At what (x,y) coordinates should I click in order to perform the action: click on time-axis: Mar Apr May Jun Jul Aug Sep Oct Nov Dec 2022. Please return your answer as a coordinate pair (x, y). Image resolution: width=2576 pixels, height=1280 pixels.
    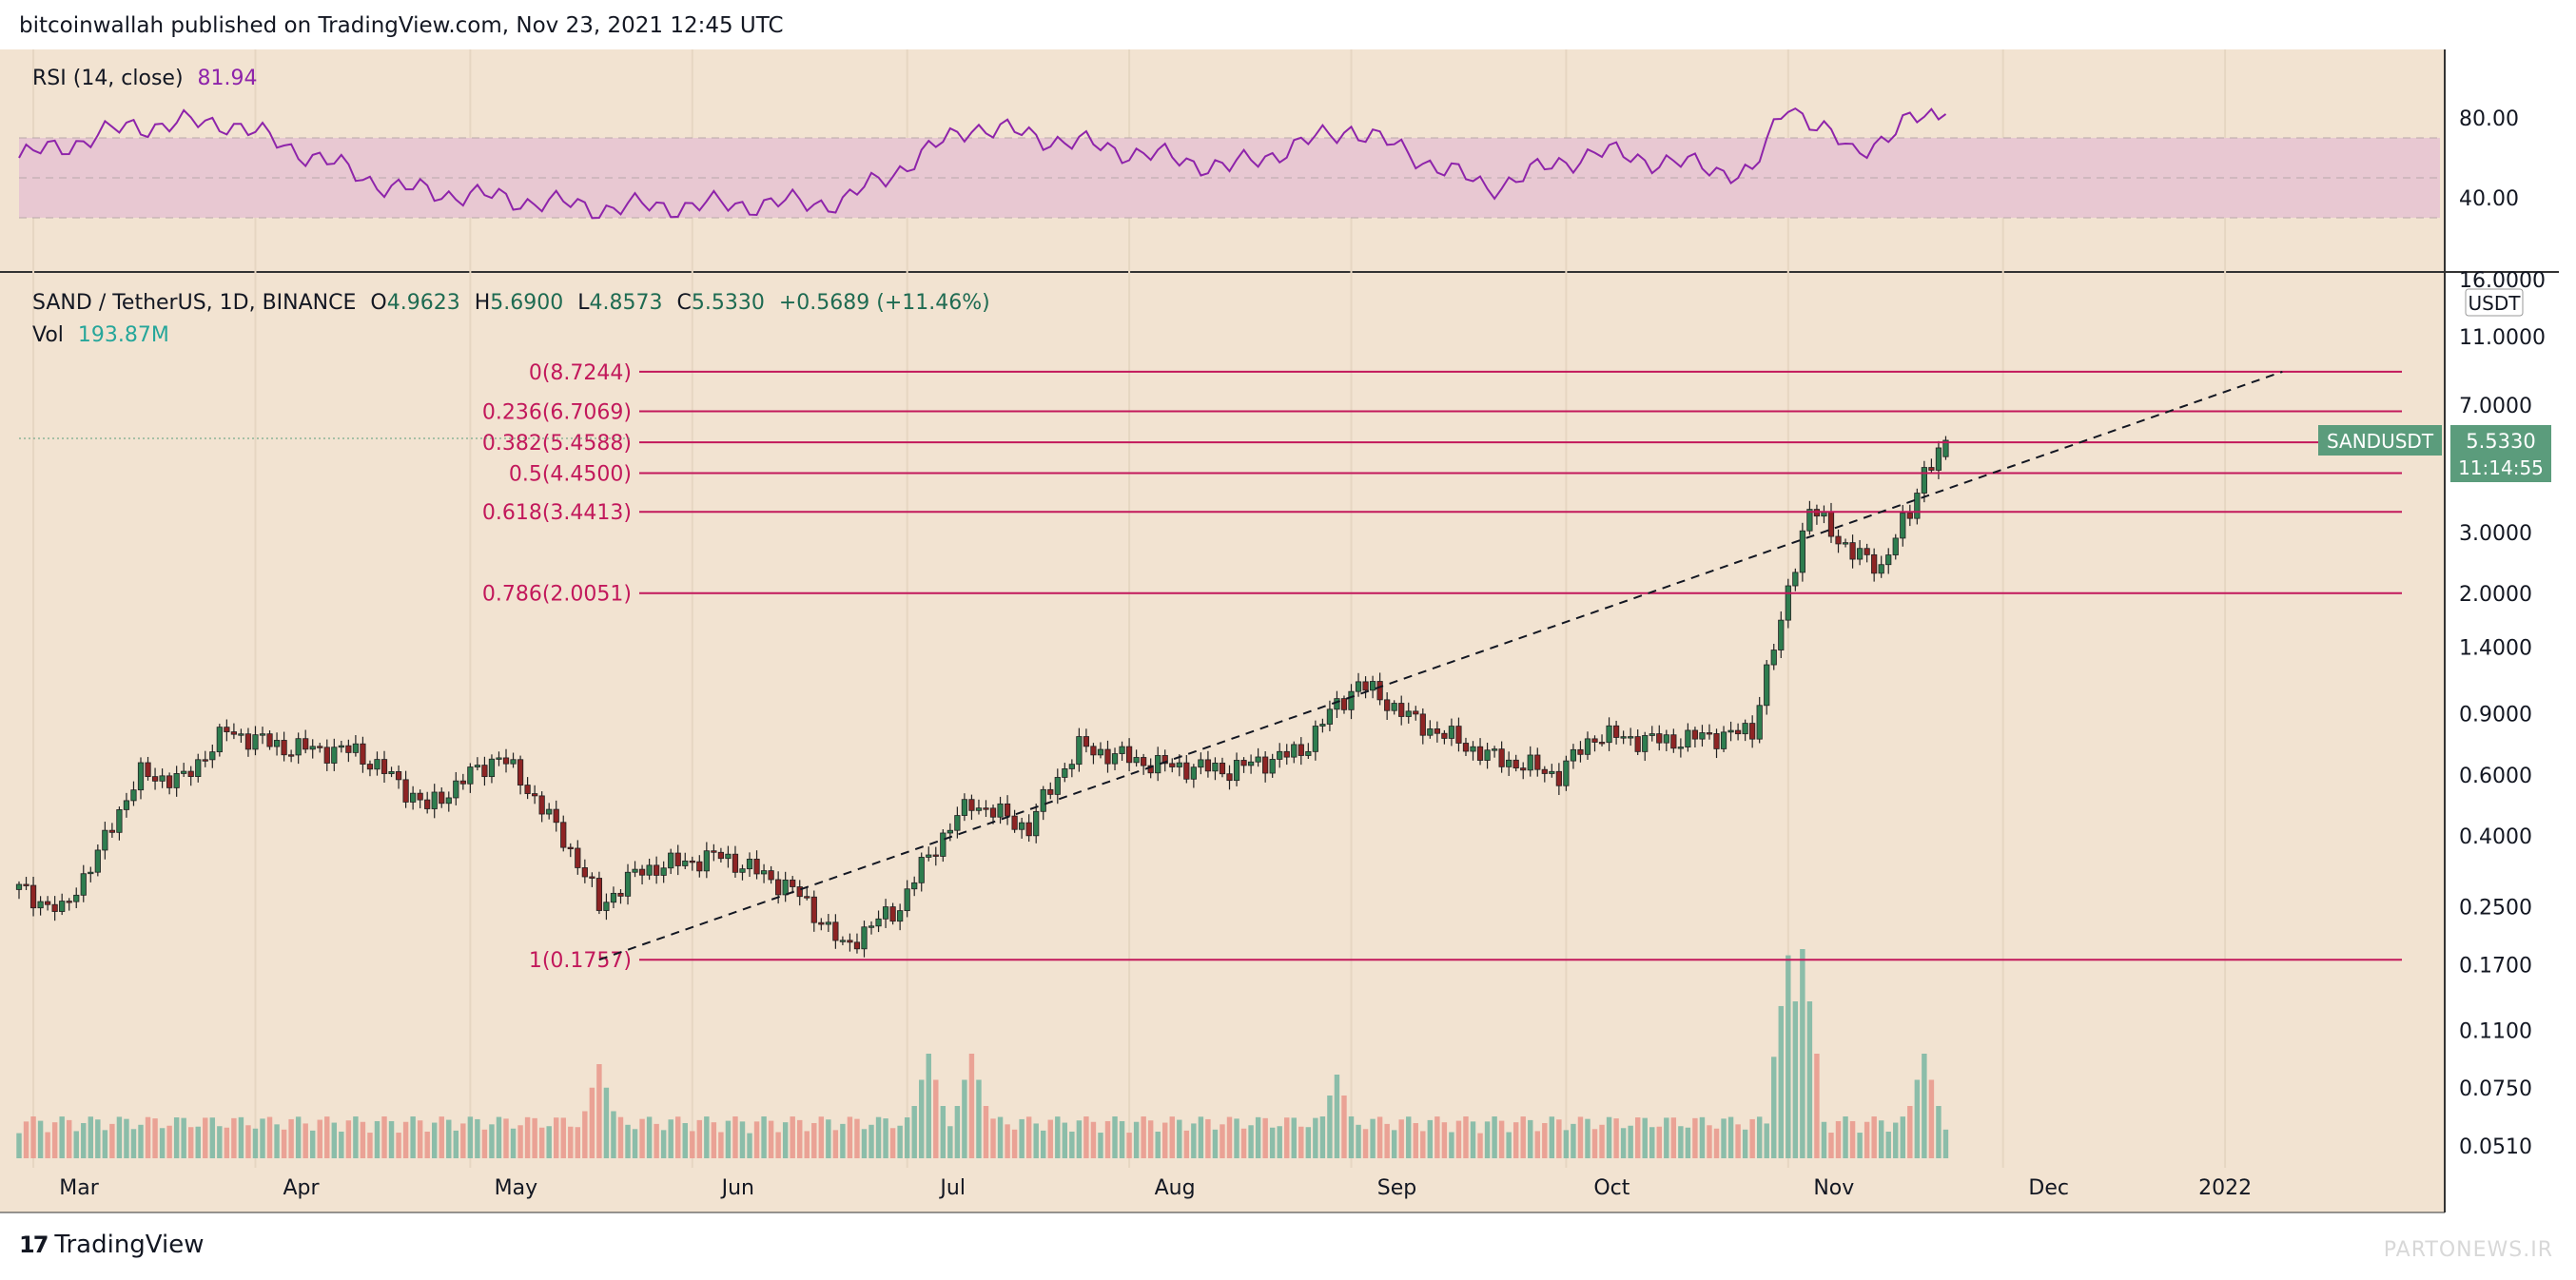
    Looking at the image, I should click on (1155, 1188).